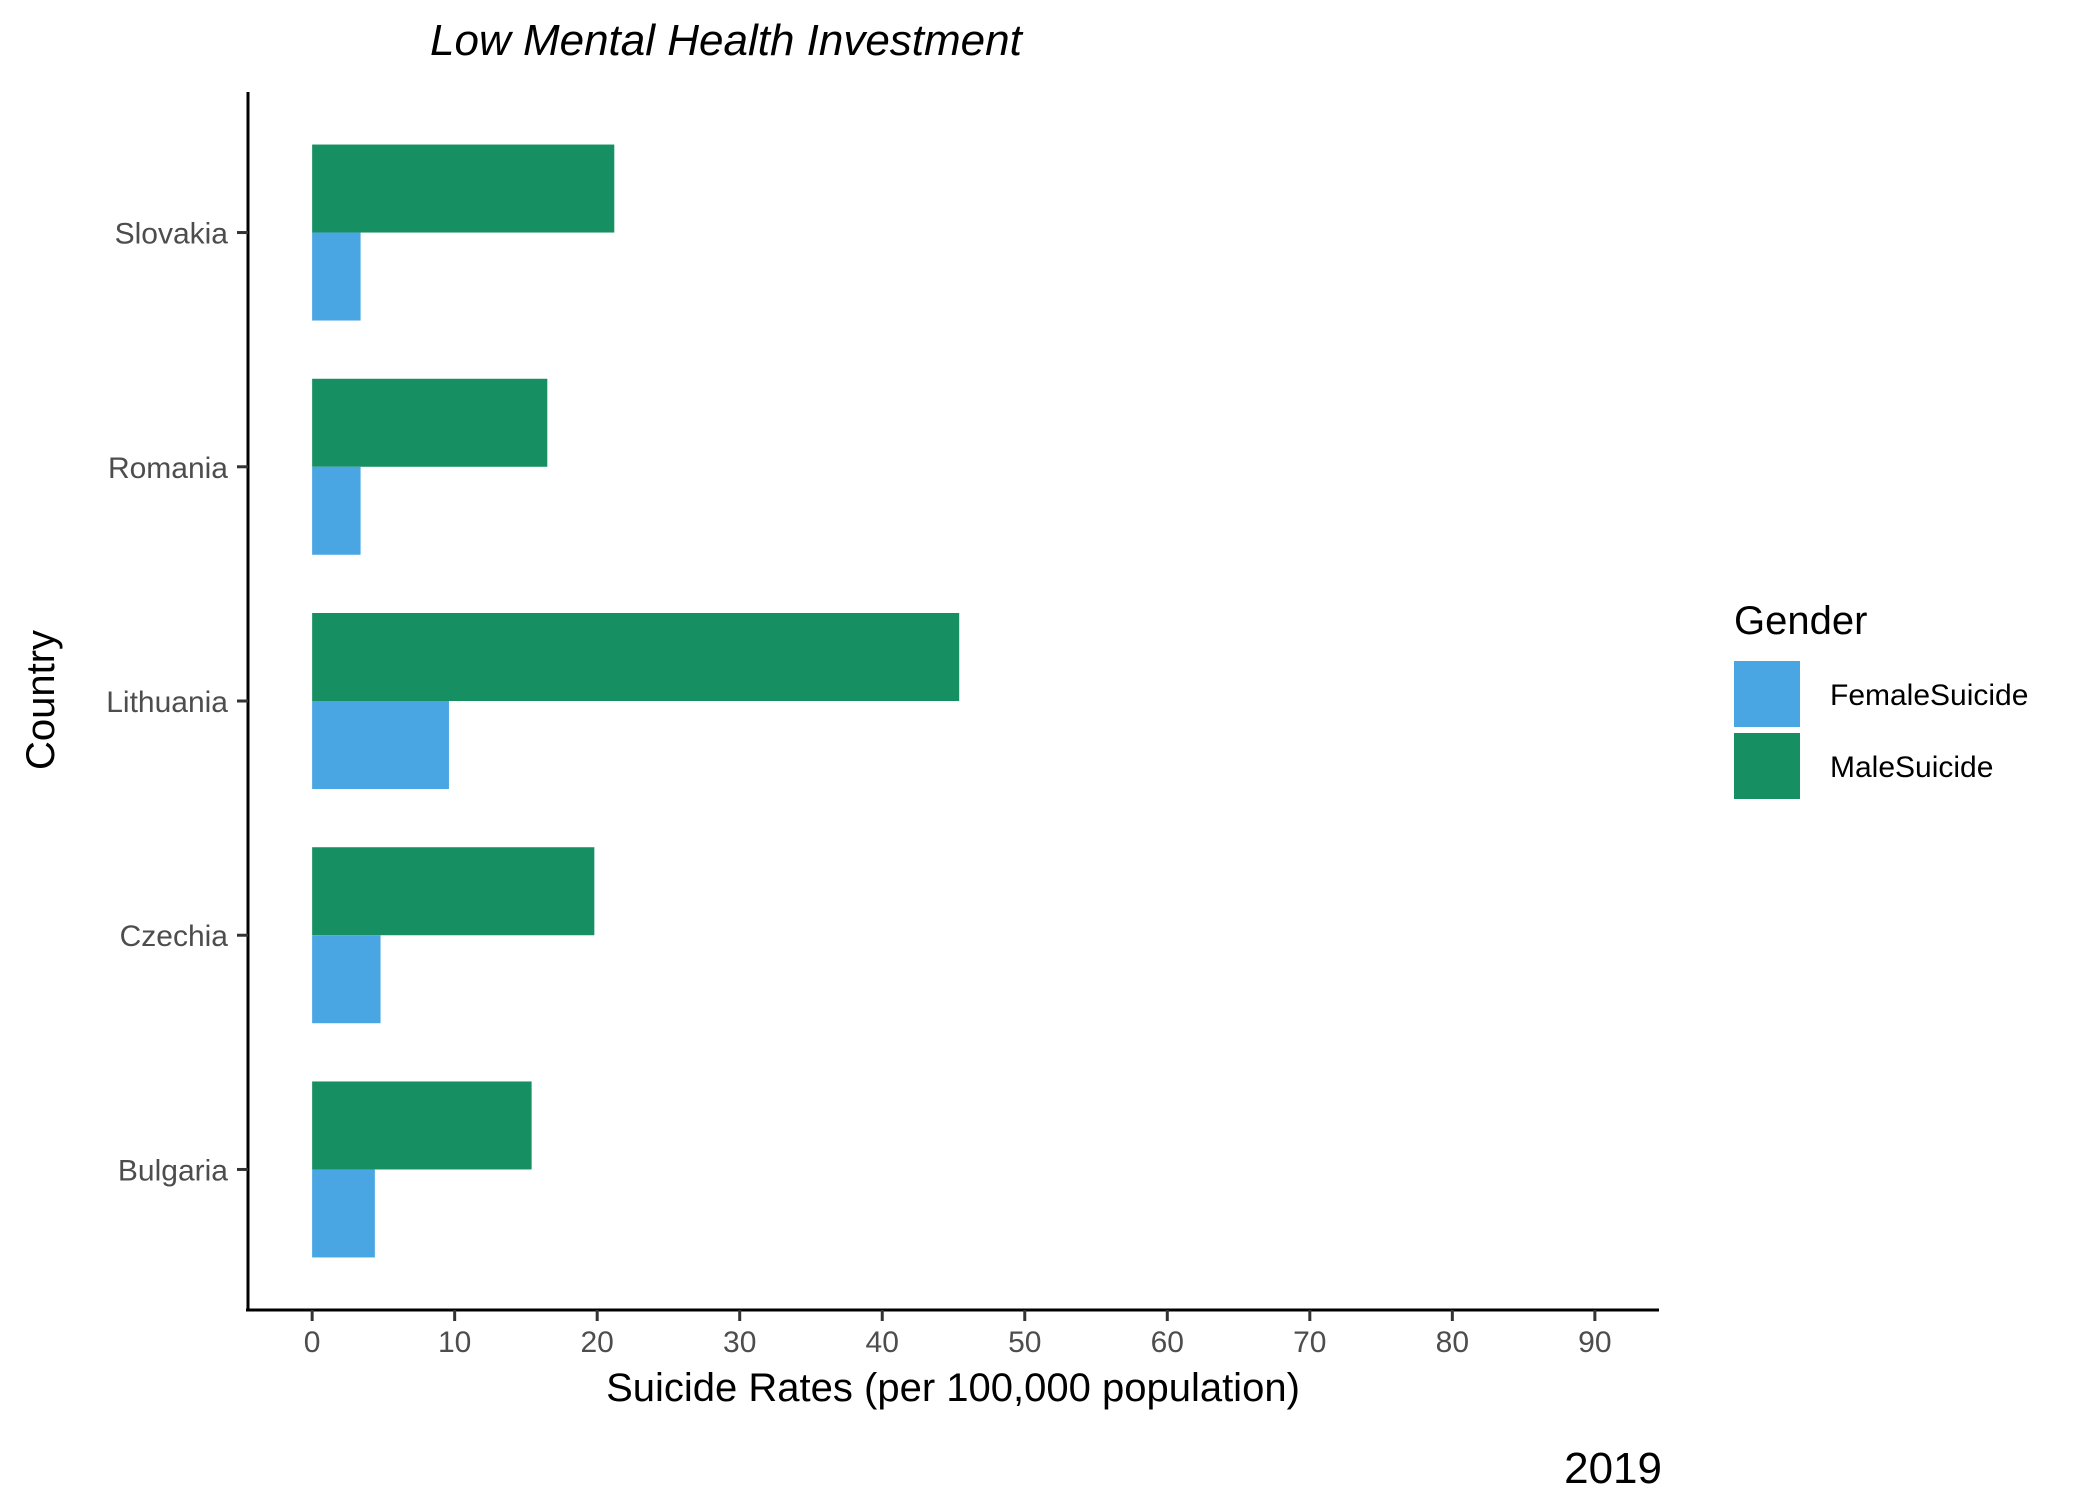  What do you see at coordinates (1929, 695) in the screenshot?
I see `legend-label-femalesuicide: FemaleSuicide` at bounding box center [1929, 695].